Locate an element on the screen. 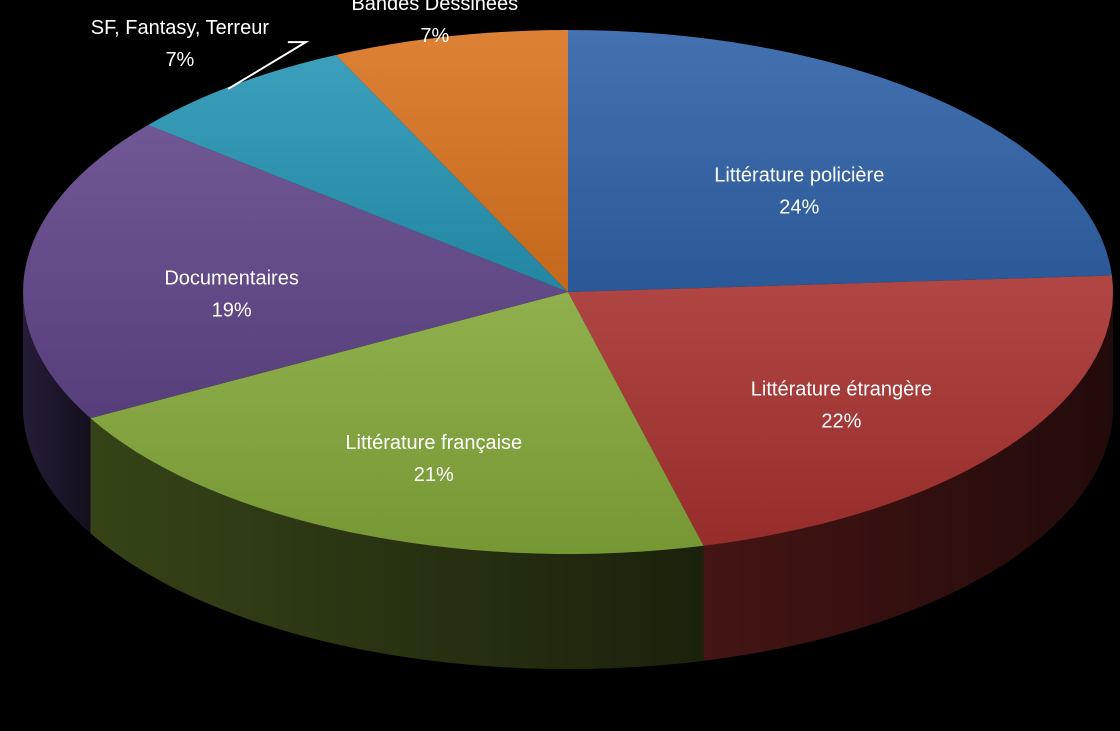 The height and width of the screenshot is (731, 1120). data-label-sf-fantasy-terreur: SF, Fantasy, Terreur 7% is located at coordinates (180, 44).